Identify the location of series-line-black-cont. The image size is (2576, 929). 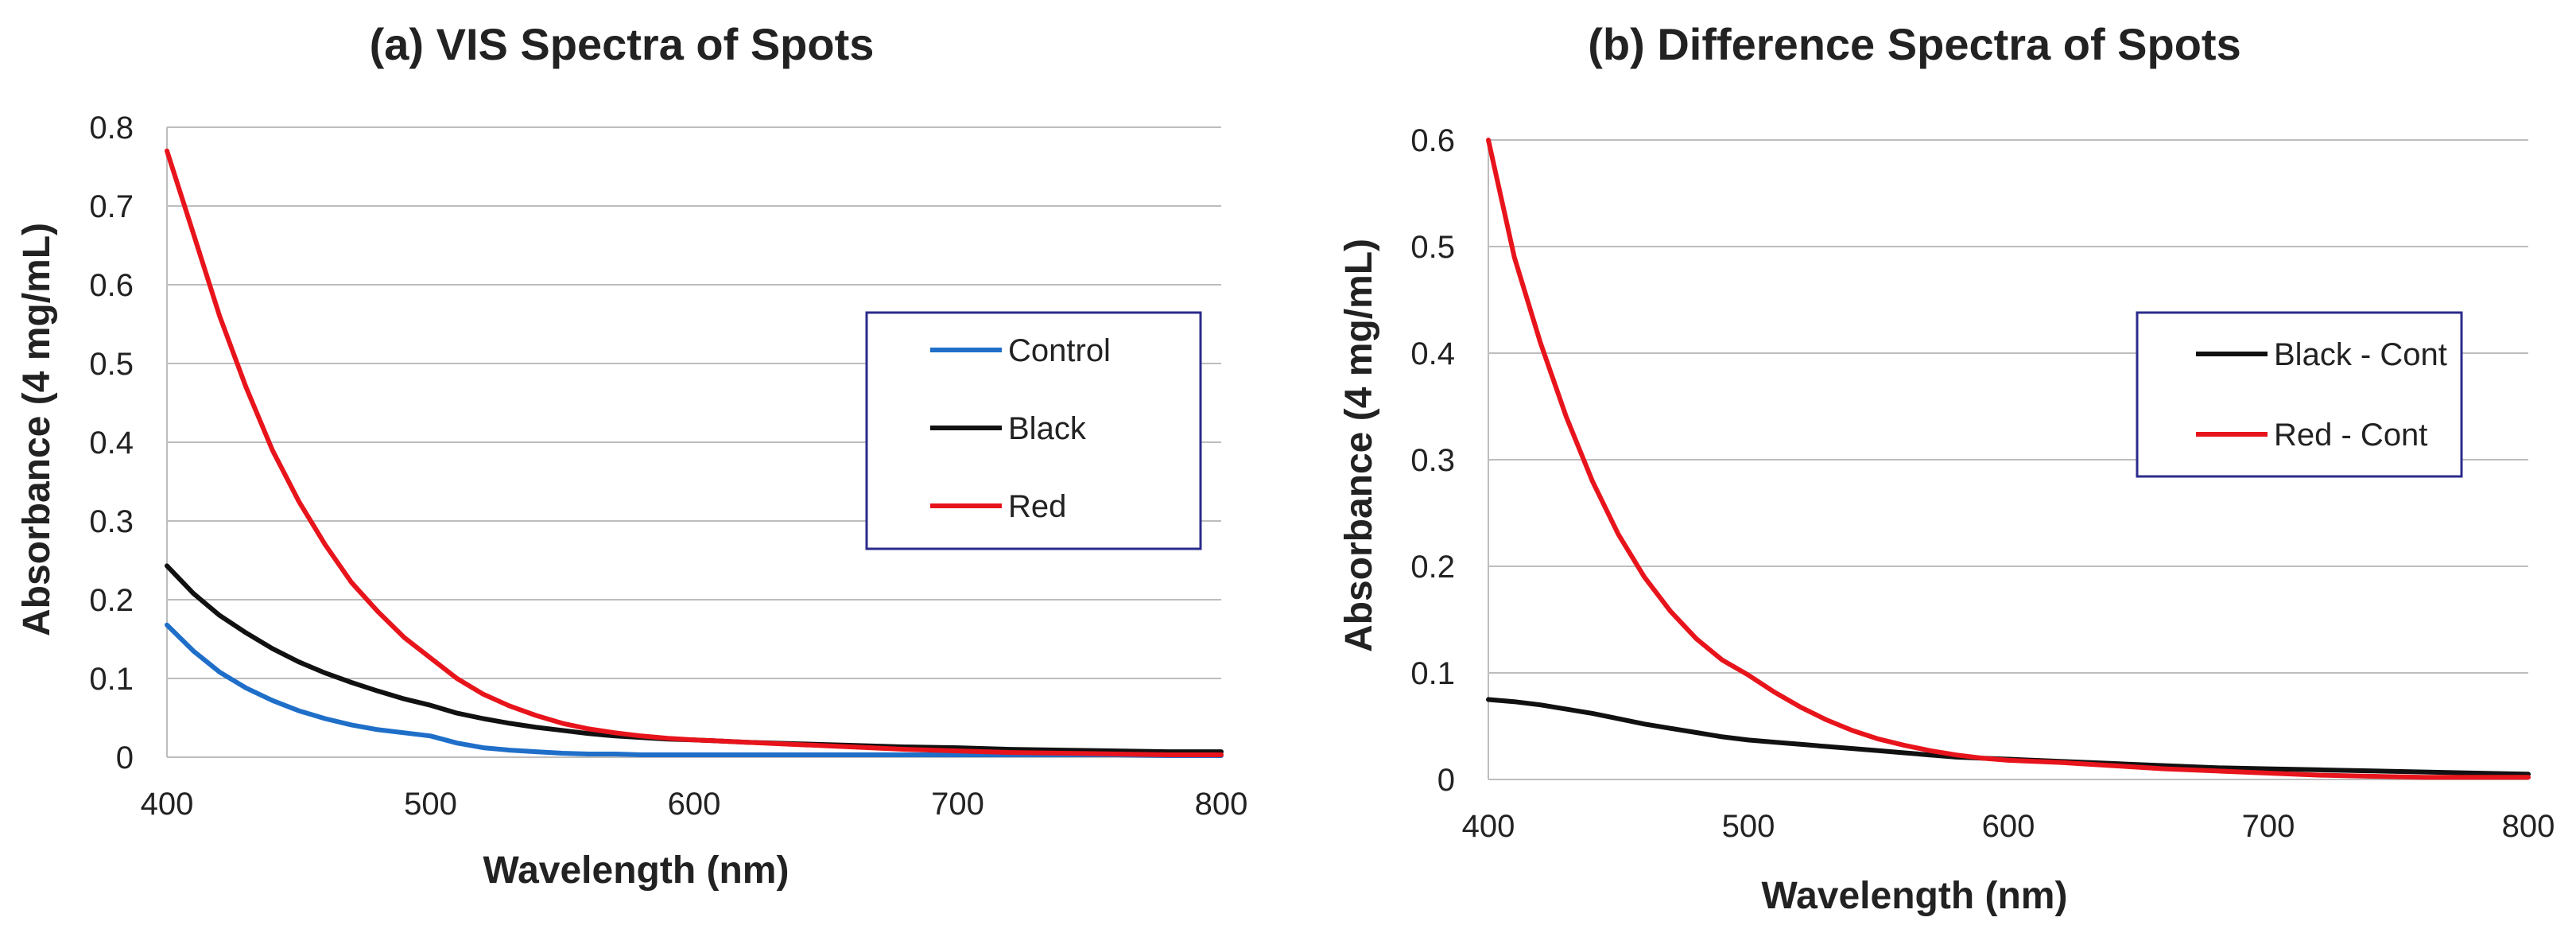
(2008, 737).